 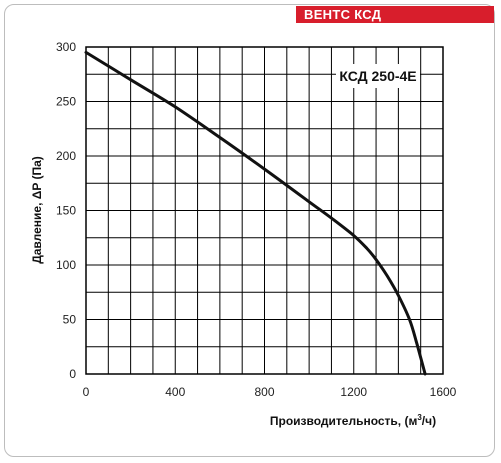 What do you see at coordinates (72, 374) in the screenshot?
I see `y-tick-label: 0` at bounding box center [72, 374].